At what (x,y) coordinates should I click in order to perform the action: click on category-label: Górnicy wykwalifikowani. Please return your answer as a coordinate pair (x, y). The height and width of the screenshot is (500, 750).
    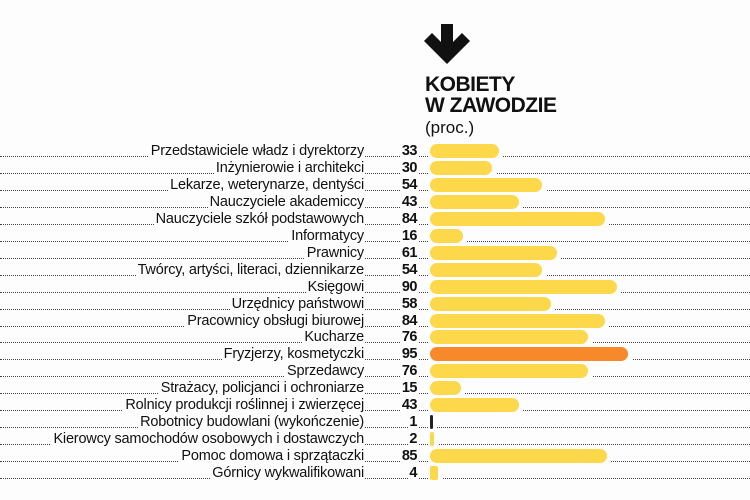
    Looking at the image, I should click on (287, 474).